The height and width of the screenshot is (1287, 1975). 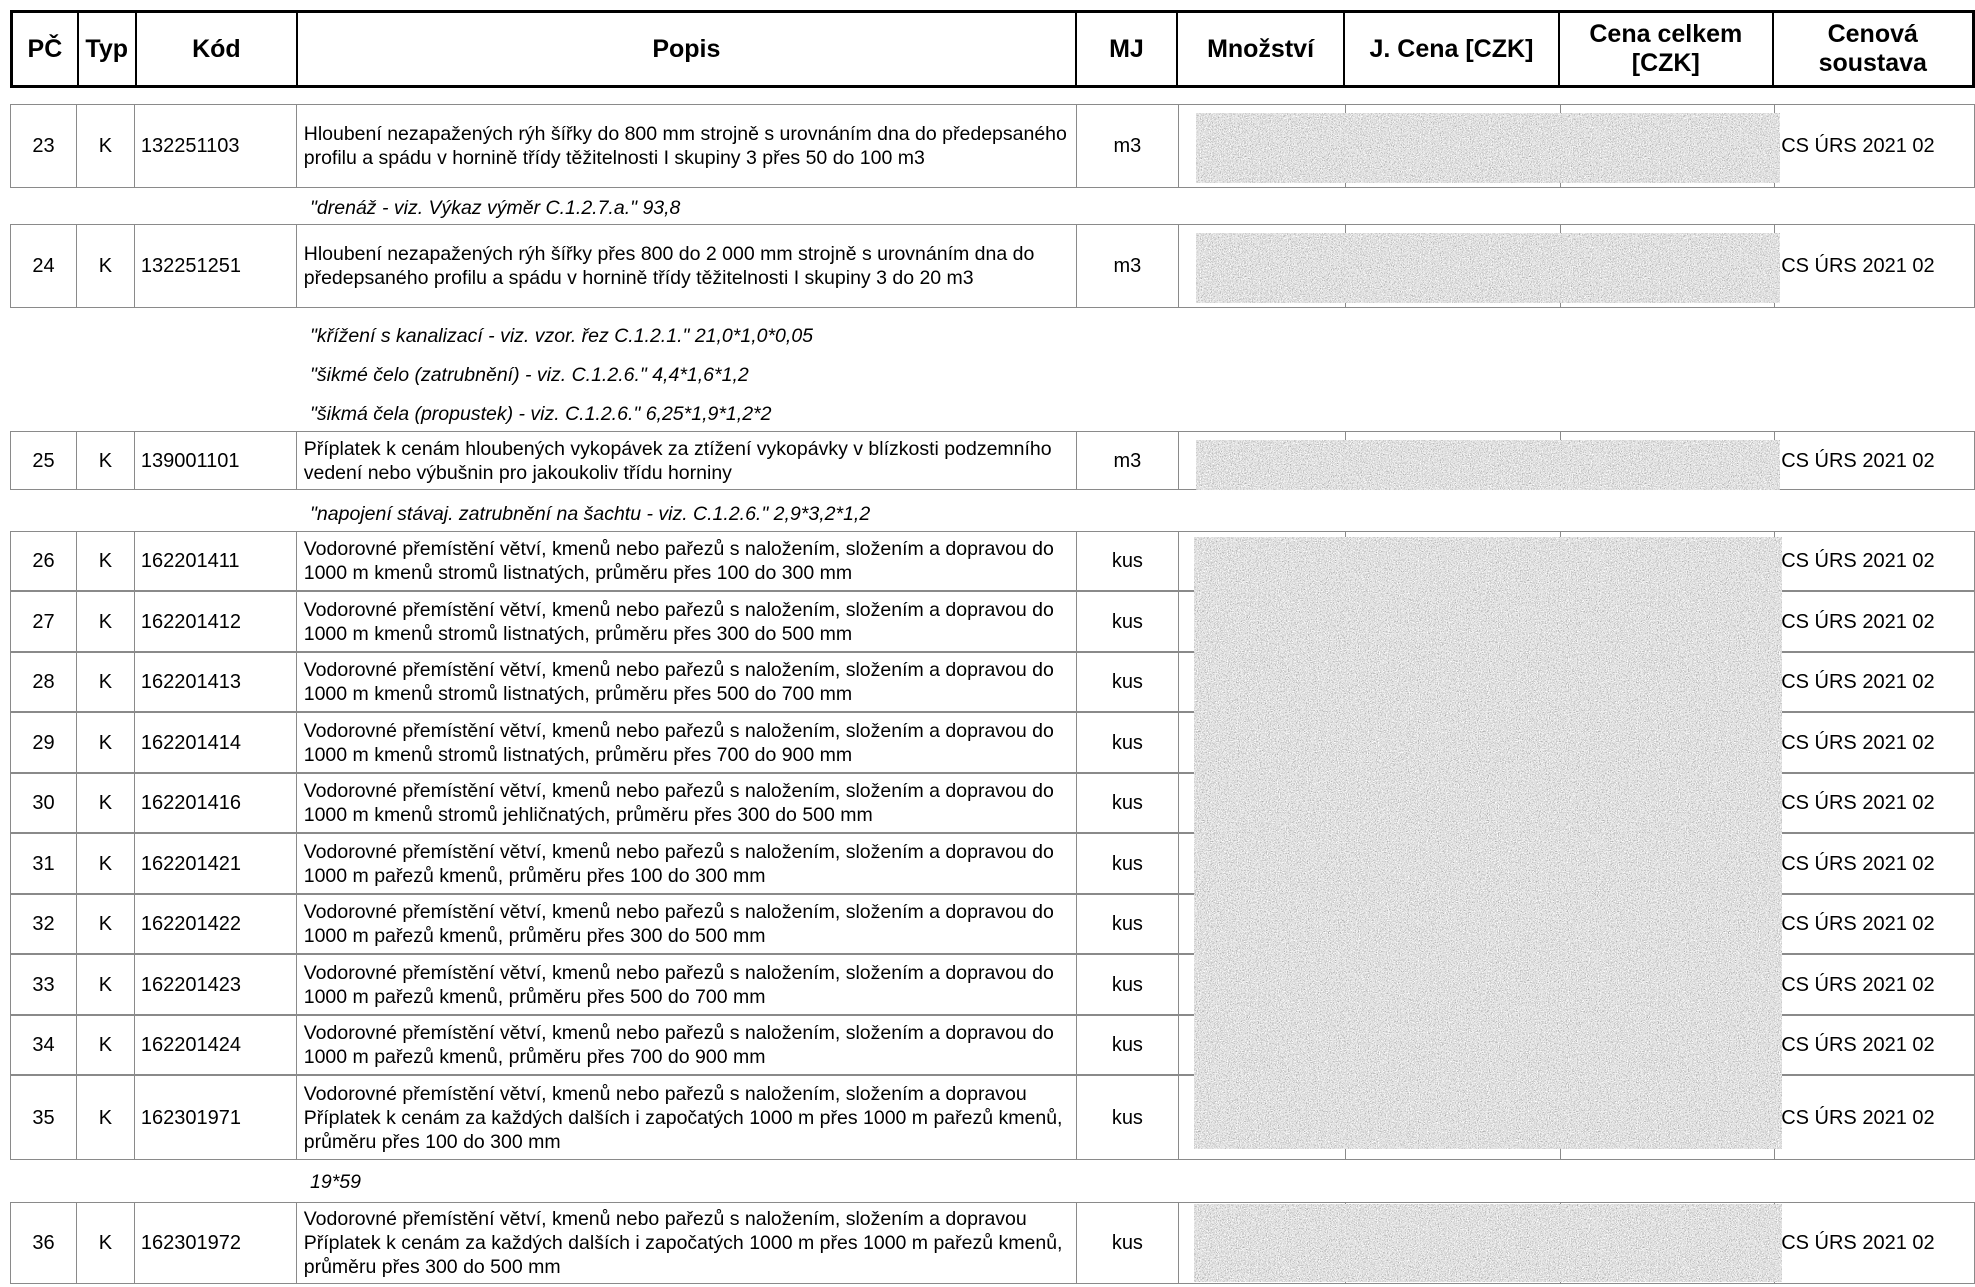 I want to click on cell-kod: 162201424, so click(x=216, y=1045).